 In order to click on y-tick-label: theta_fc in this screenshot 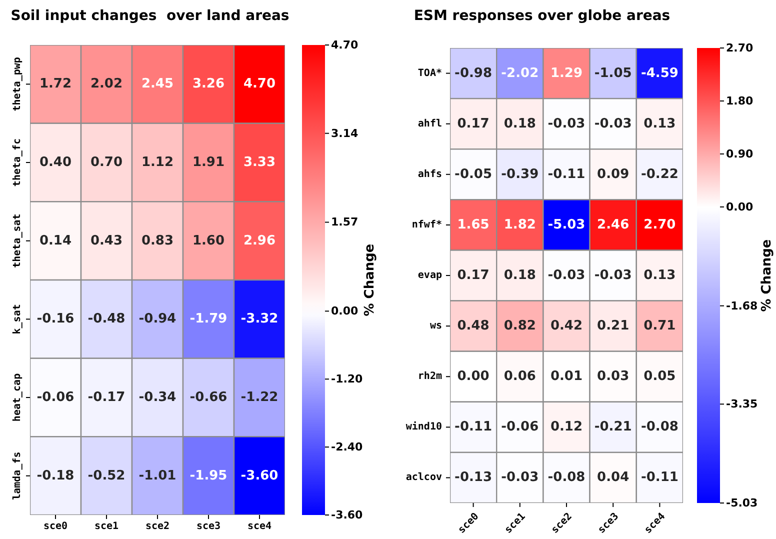, I will do `click(17, 162)`.